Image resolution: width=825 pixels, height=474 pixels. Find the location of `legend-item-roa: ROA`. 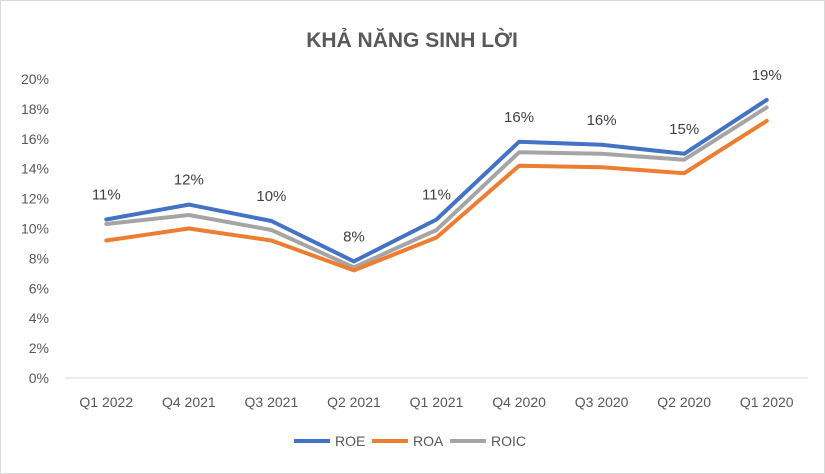

legend-item-roa: ROA is located at coordinates (408, 441).